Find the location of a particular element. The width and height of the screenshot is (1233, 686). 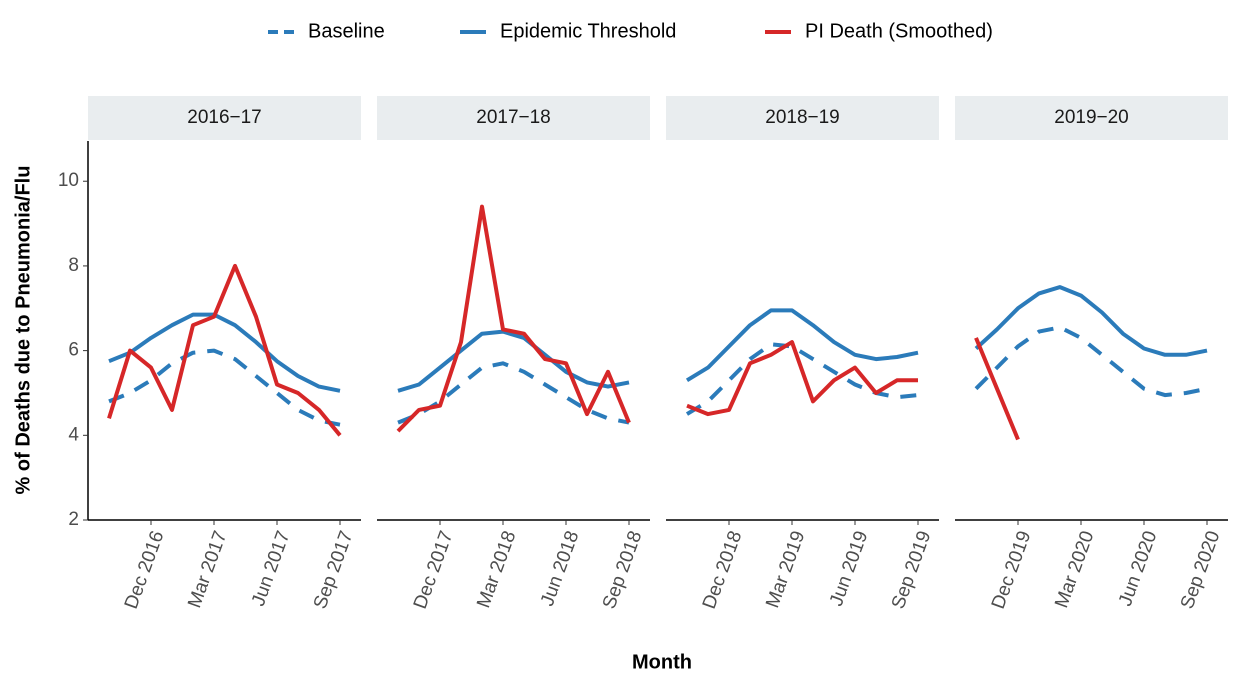

x-tick-label: Dec 2018 is located at coordinates (723, 570).